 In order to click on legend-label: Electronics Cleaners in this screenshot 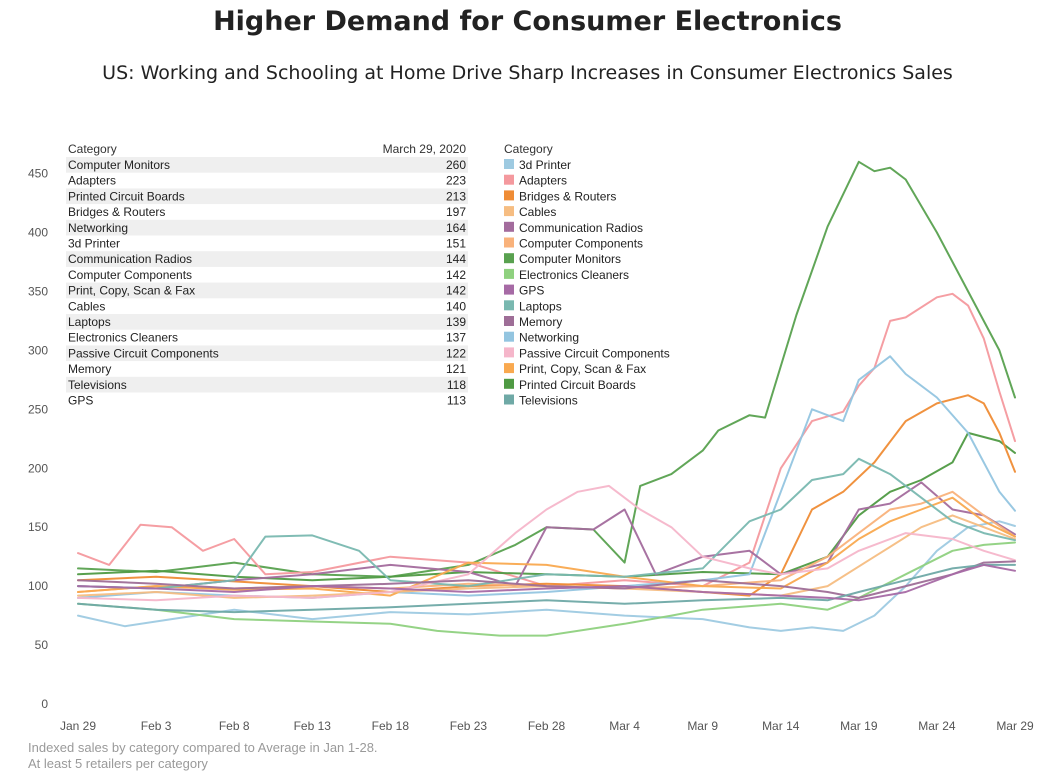, I will do `click(574, 275)`.